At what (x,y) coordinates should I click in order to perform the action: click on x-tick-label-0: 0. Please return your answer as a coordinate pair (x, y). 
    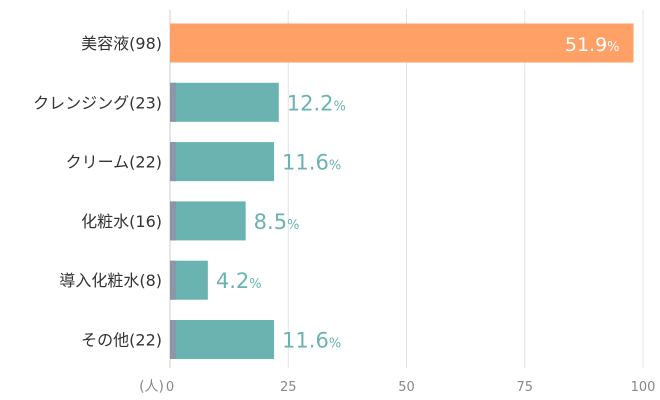
    Looking at the image, I should click on (170, 387).